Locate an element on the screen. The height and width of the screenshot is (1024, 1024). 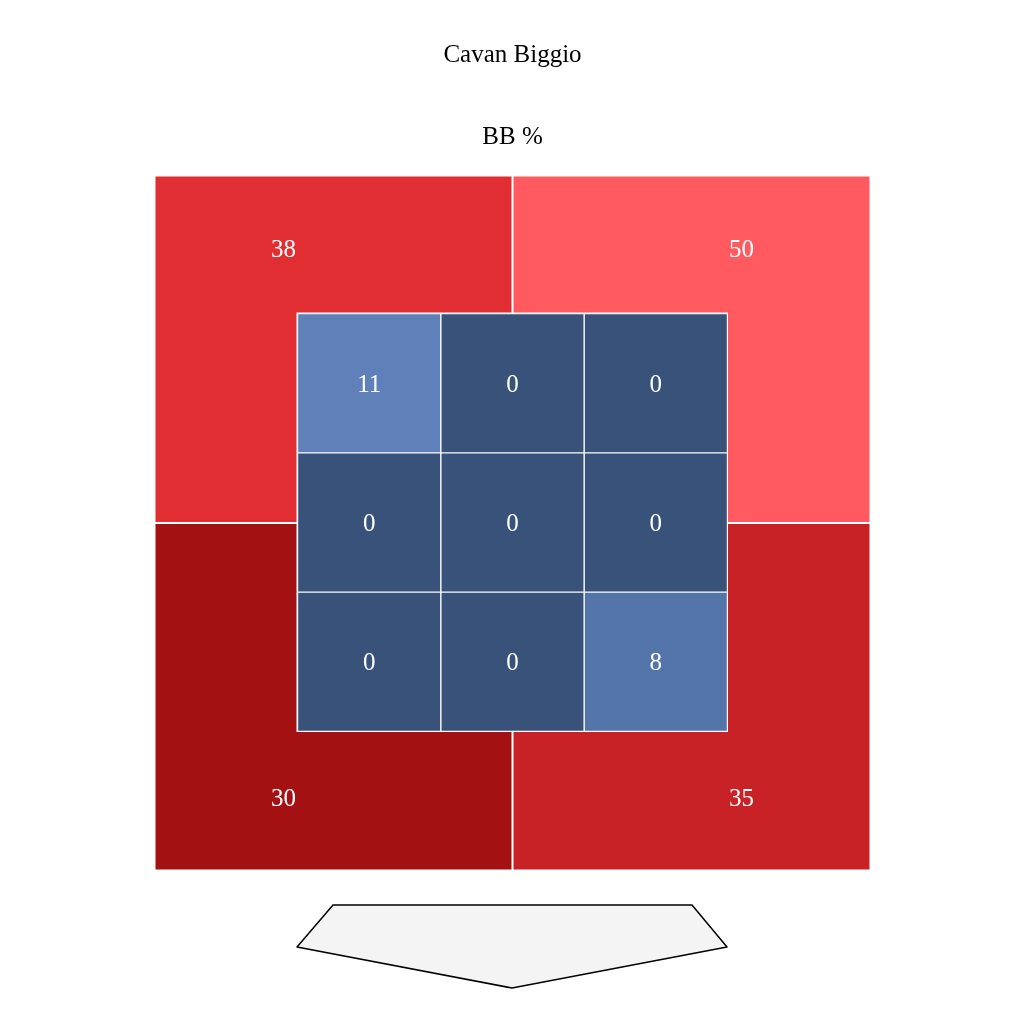
data-label: 50 is located at coordinates (742, 248).